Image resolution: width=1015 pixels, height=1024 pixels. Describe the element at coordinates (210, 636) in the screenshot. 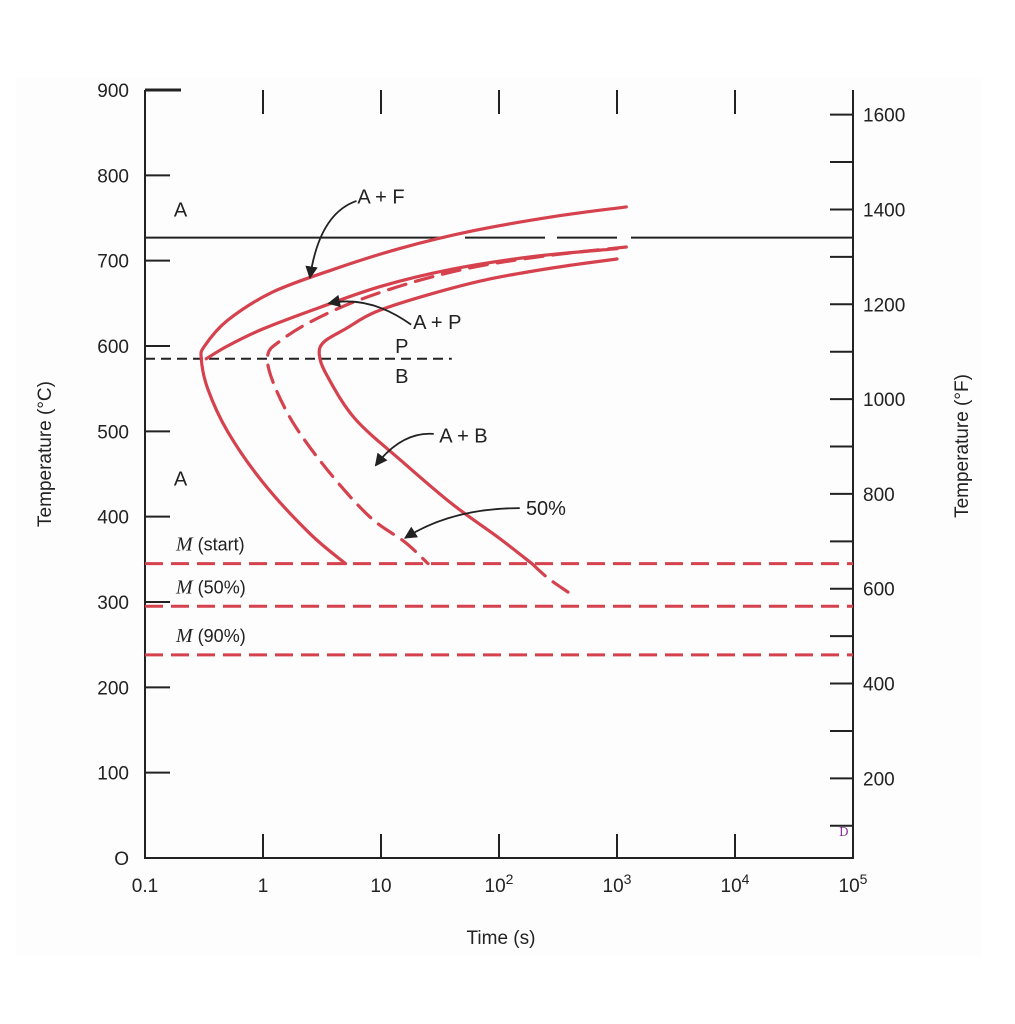

I see `martensite-label: M (90%)` at that location.